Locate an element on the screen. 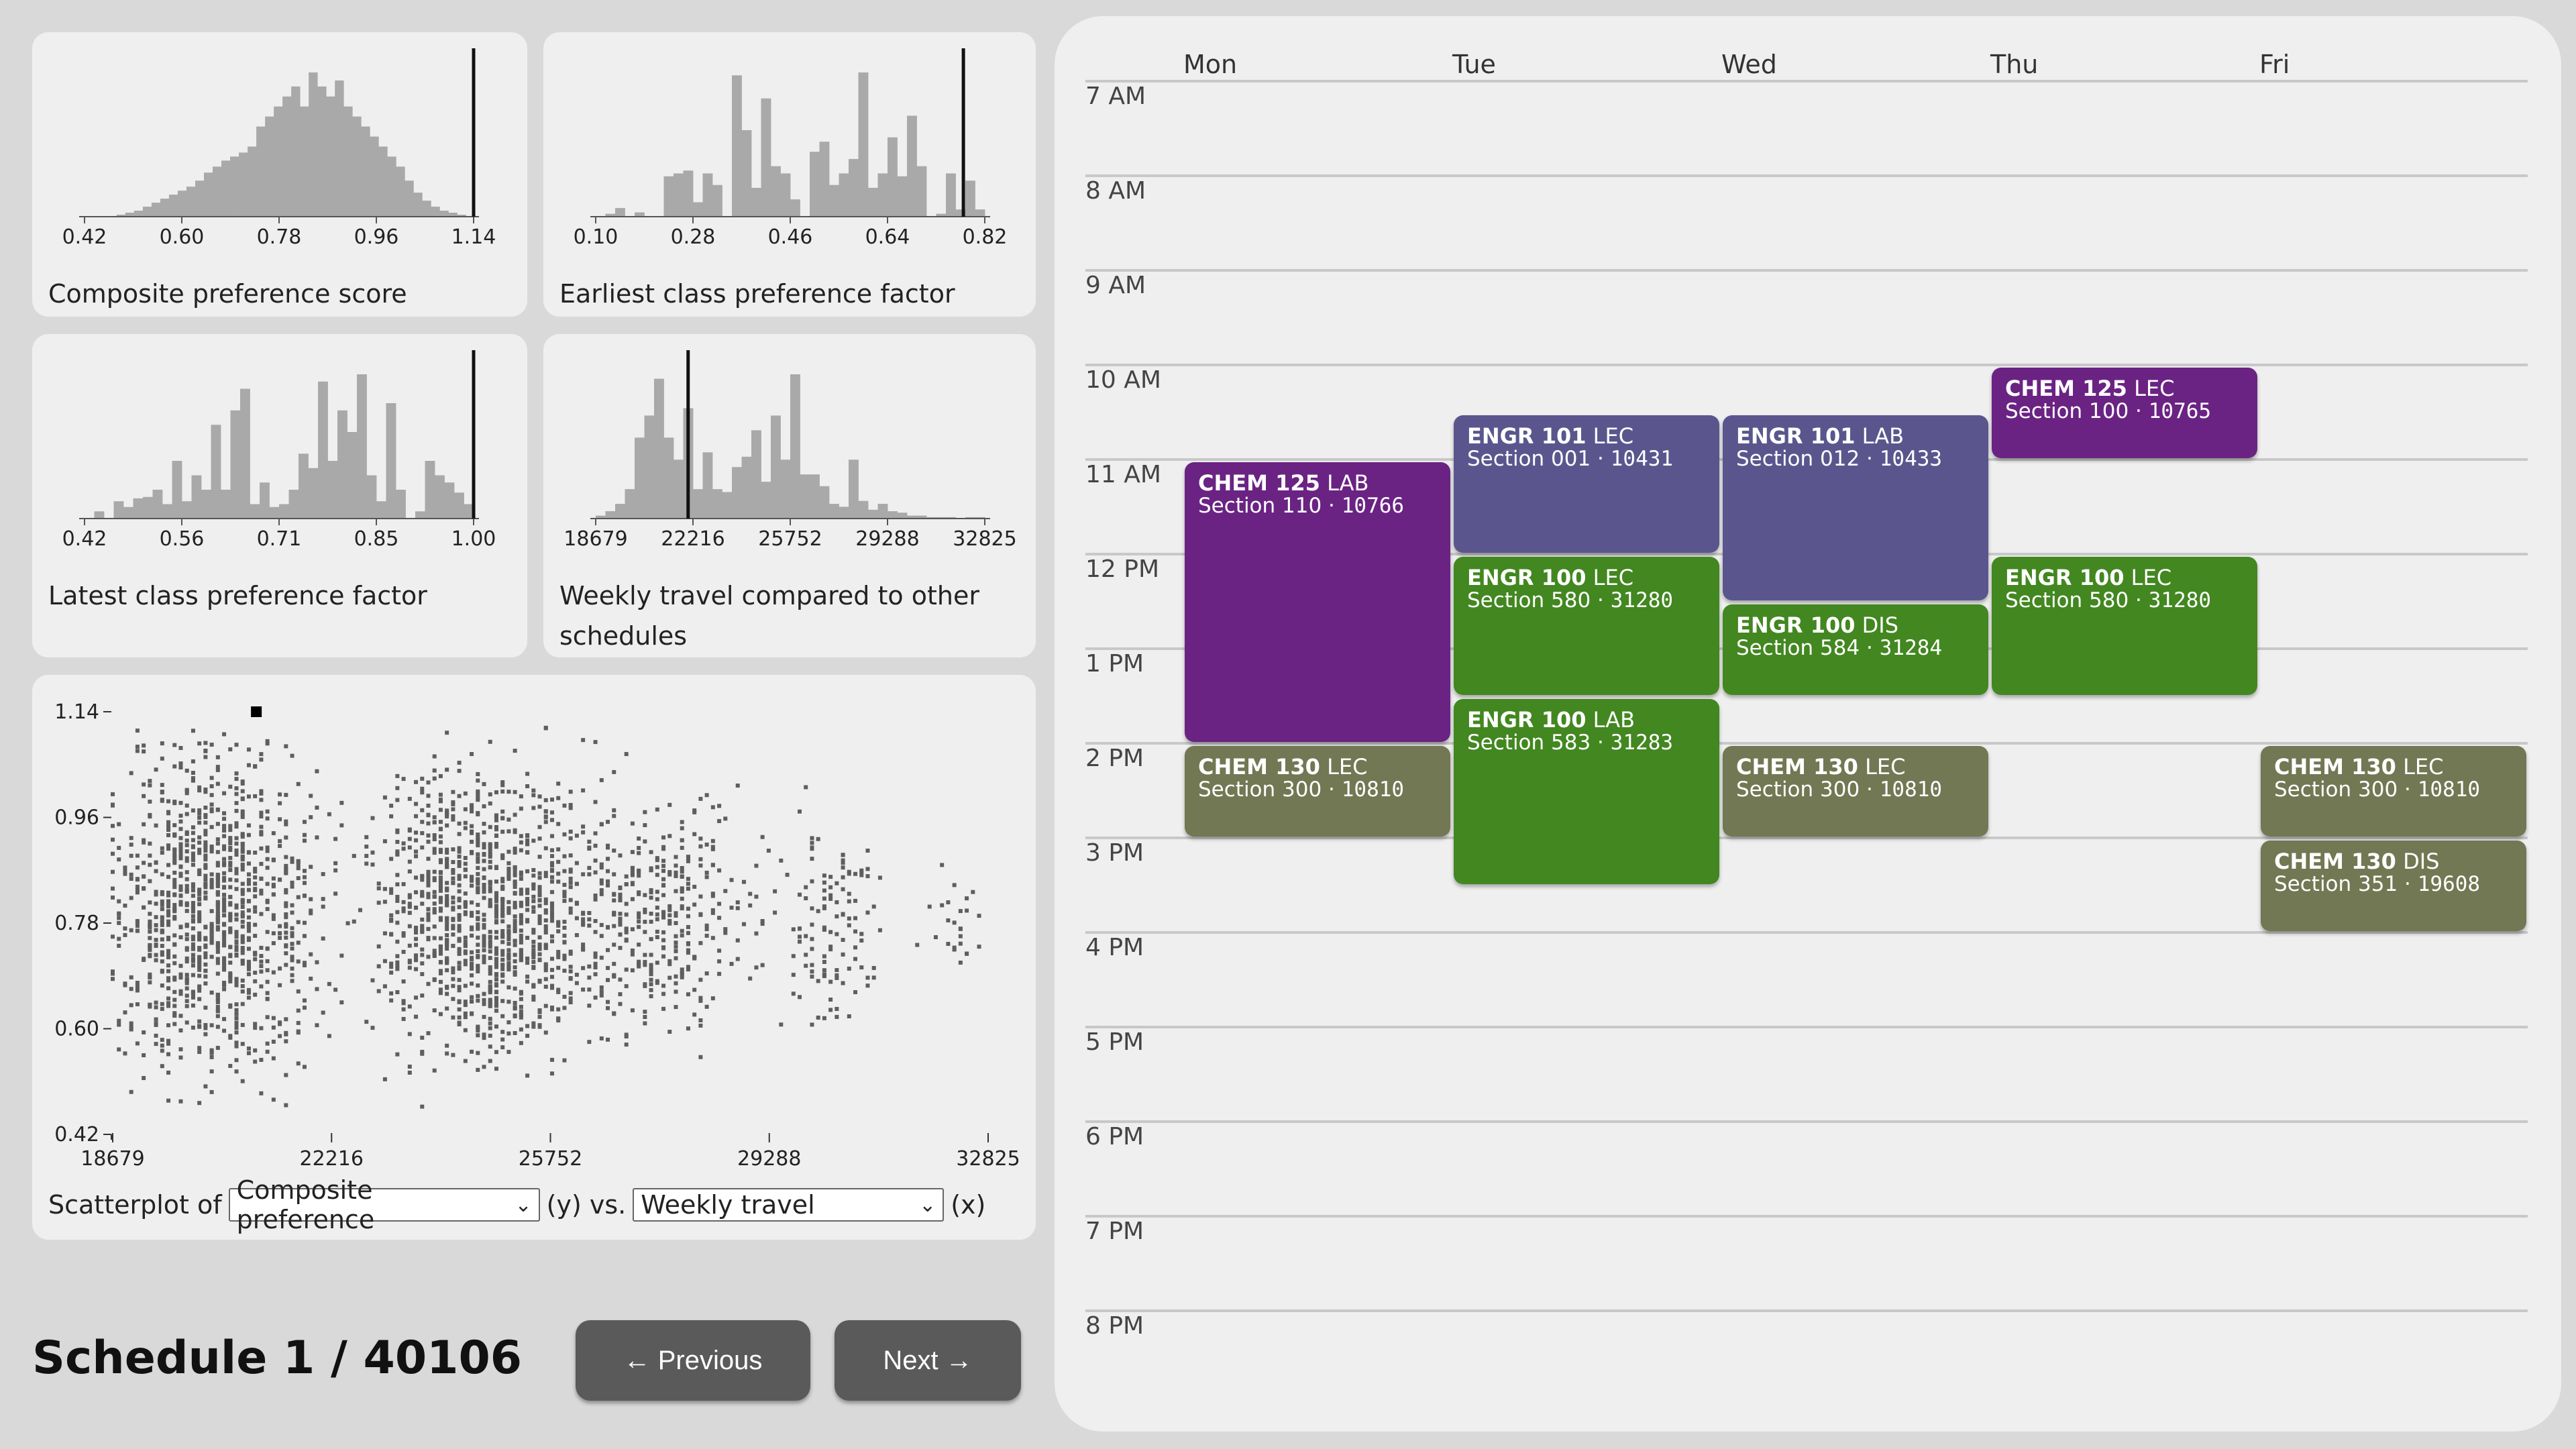 The image size is (2576, 1449). calendar-event: ENGR 100 LAB Section 583 · 31283 is located at coordinates (1586, 791).